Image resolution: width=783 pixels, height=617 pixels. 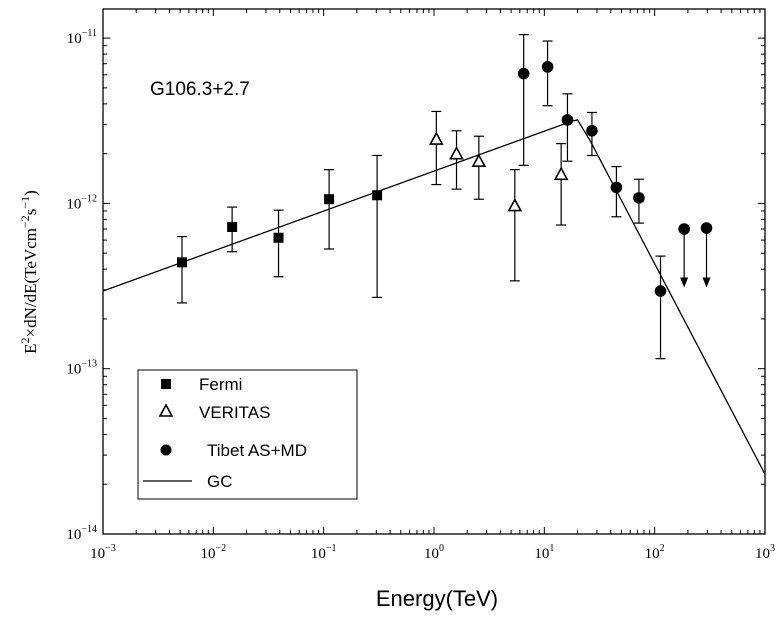 I want to click on legend-fermi-label: Fermi, so click(x=220, y=384).